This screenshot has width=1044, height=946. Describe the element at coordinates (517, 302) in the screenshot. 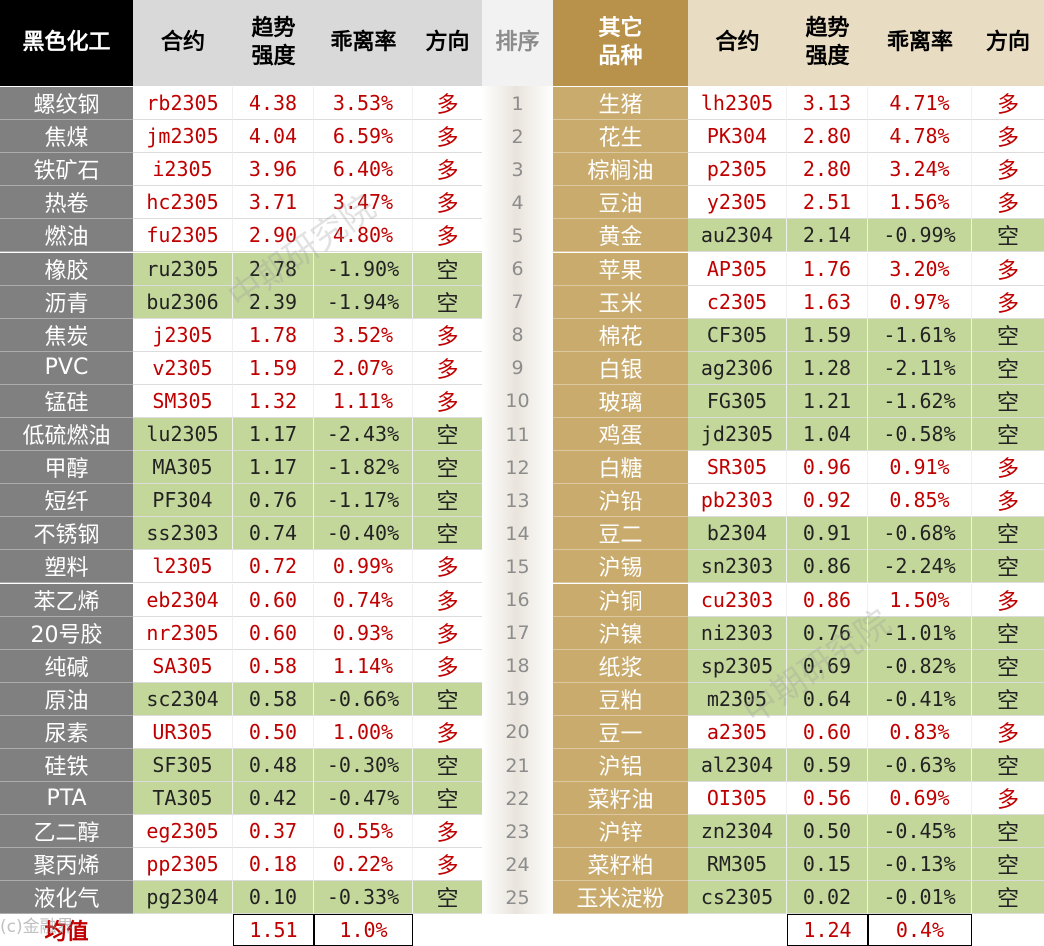

I see `rank-number: 7` at that location.